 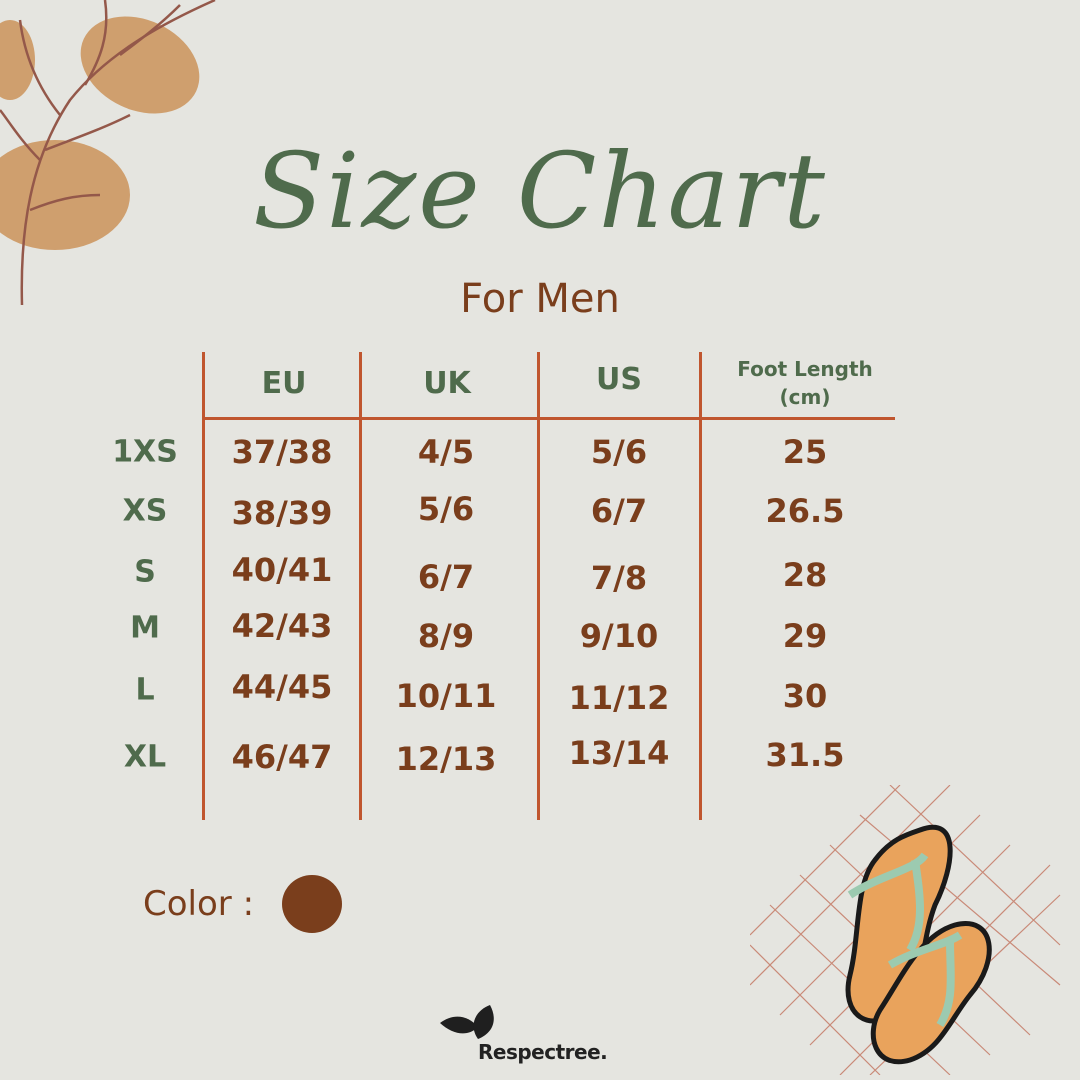 What do you see at coordinates (549, 418) in the screenshot?
I see `header-divider` at bounding box center [549, 418].